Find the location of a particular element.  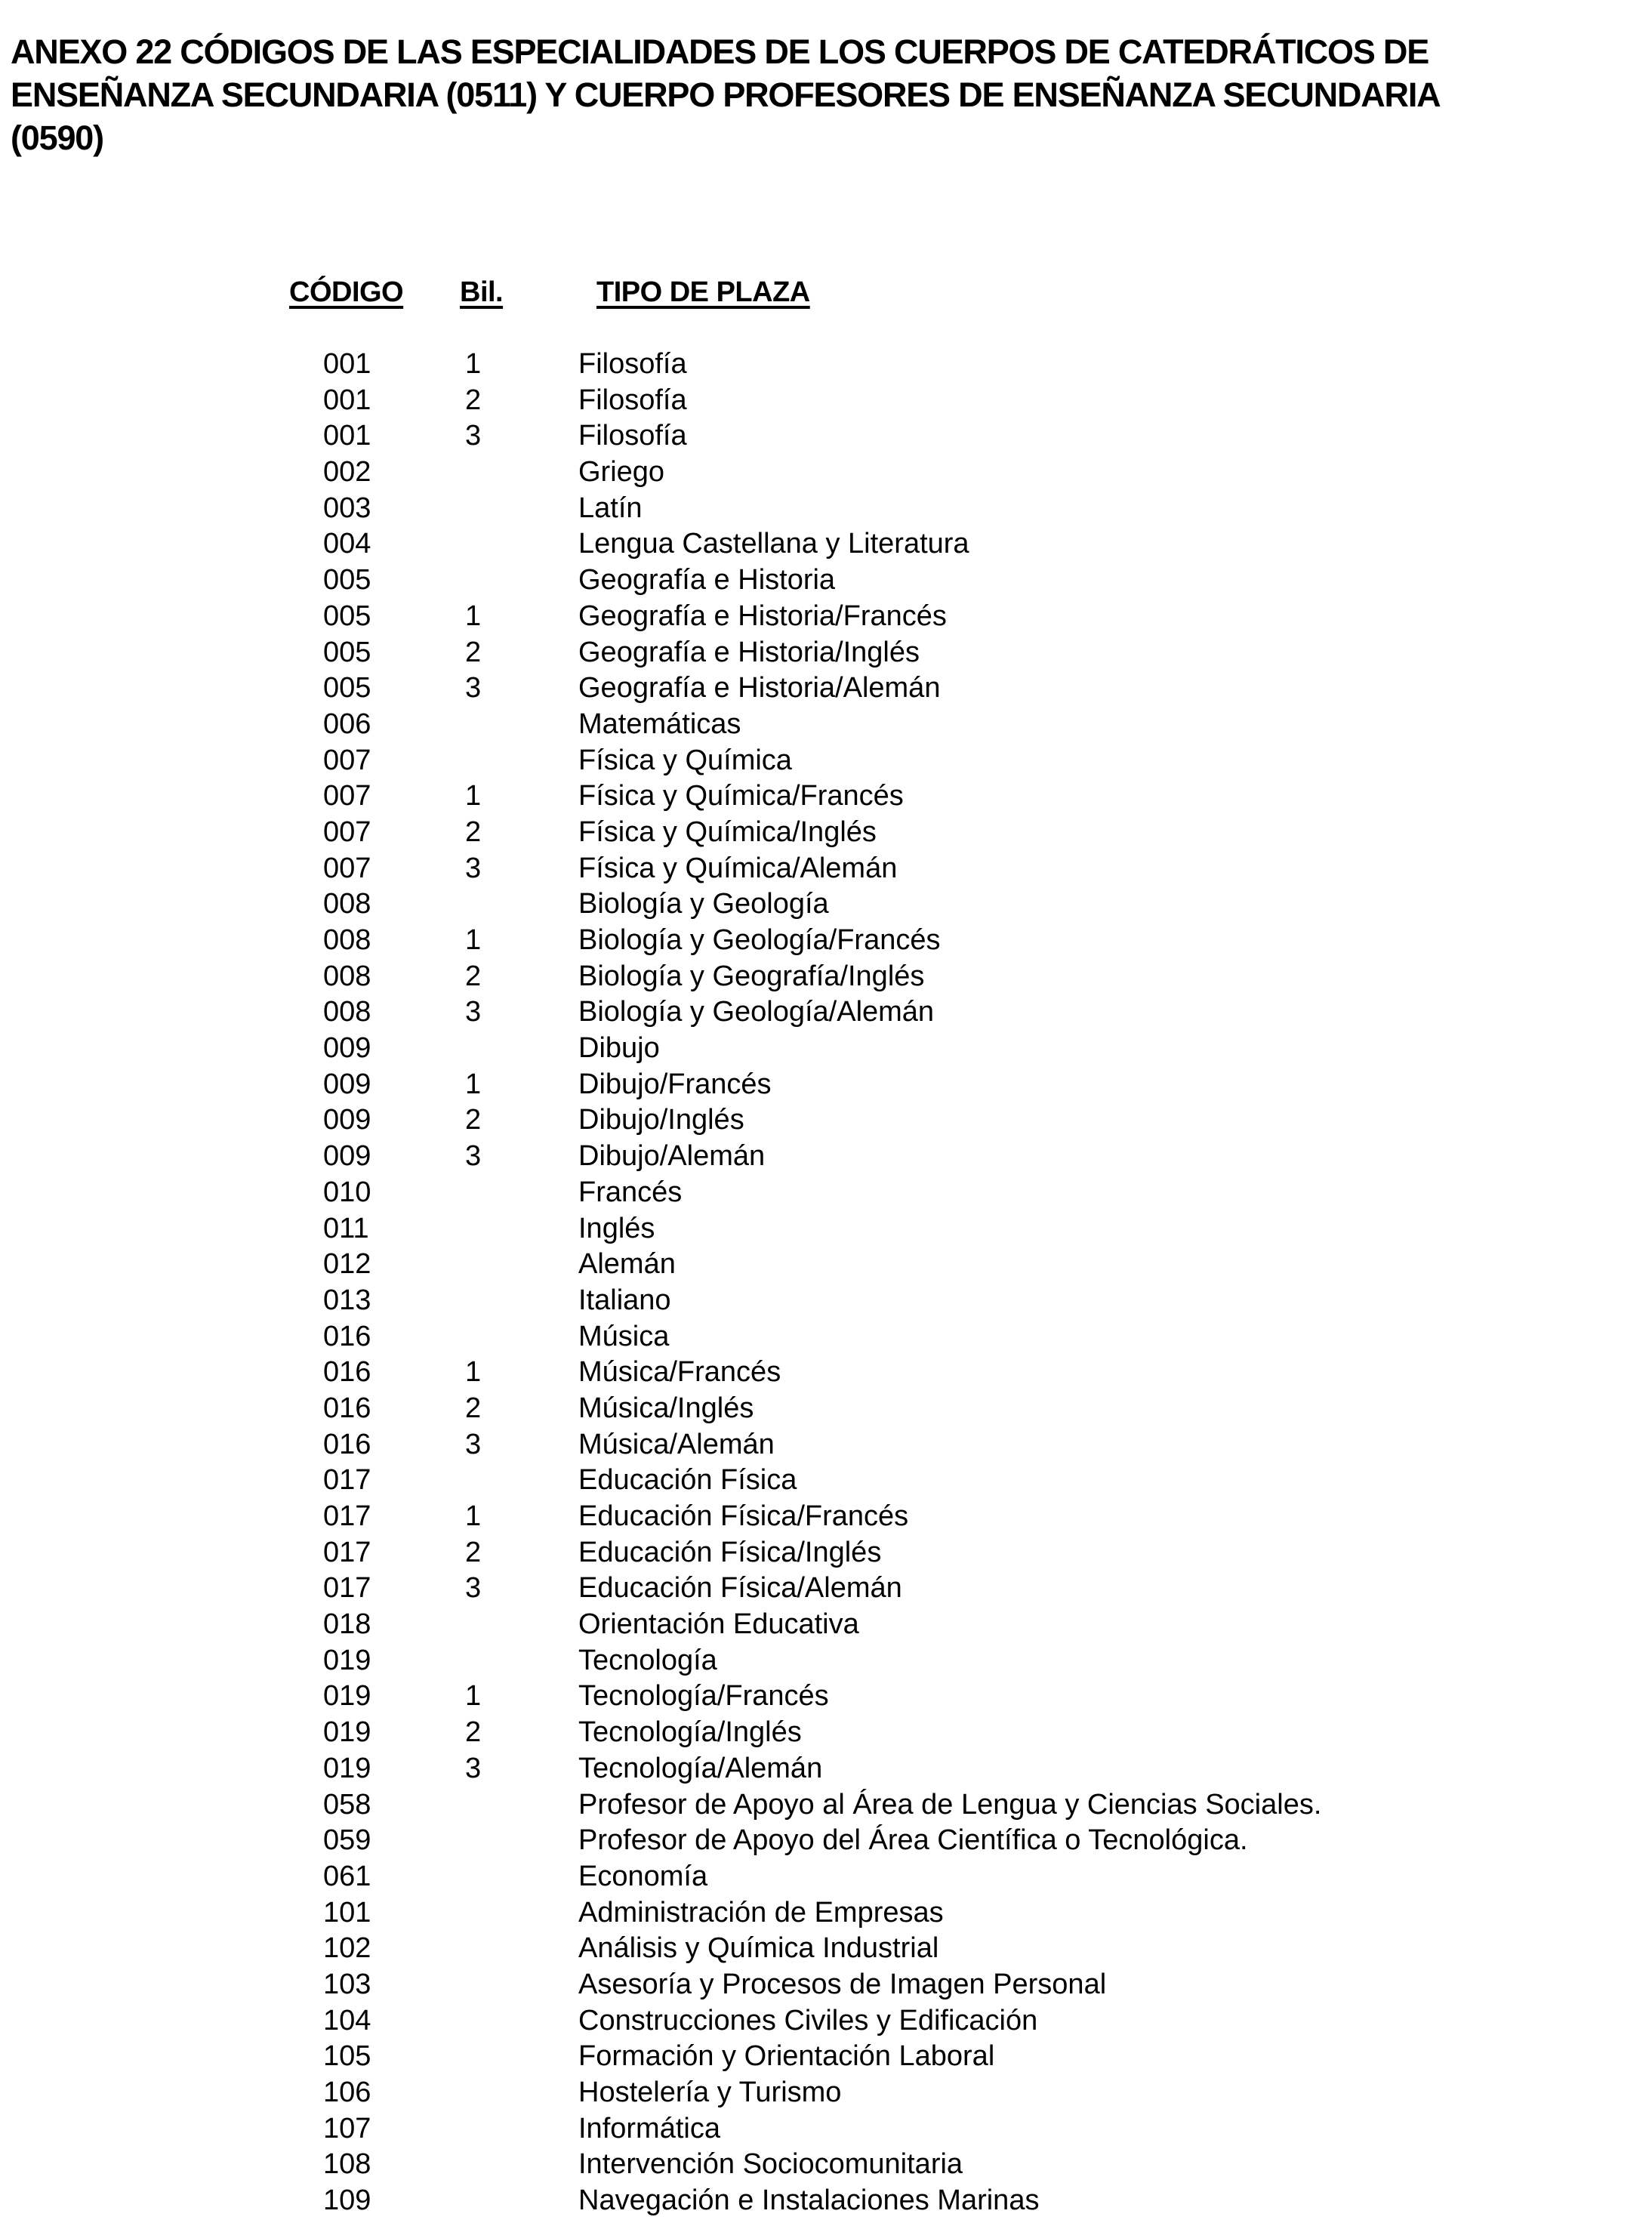

tipo-cell: Matemáticas is located at coordinates (660, 724).